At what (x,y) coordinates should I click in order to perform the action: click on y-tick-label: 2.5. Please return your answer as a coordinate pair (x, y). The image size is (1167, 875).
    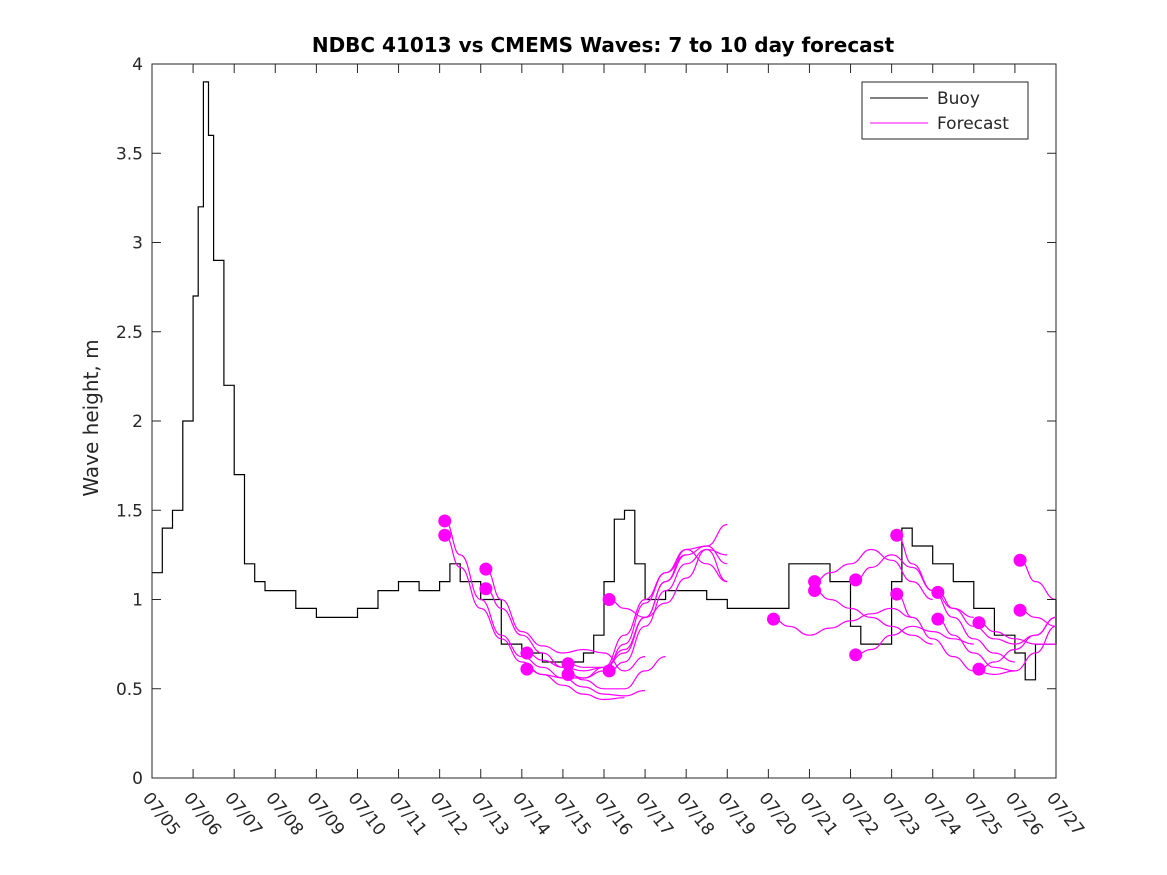
    Looking at the image, I should click on (129, 333).